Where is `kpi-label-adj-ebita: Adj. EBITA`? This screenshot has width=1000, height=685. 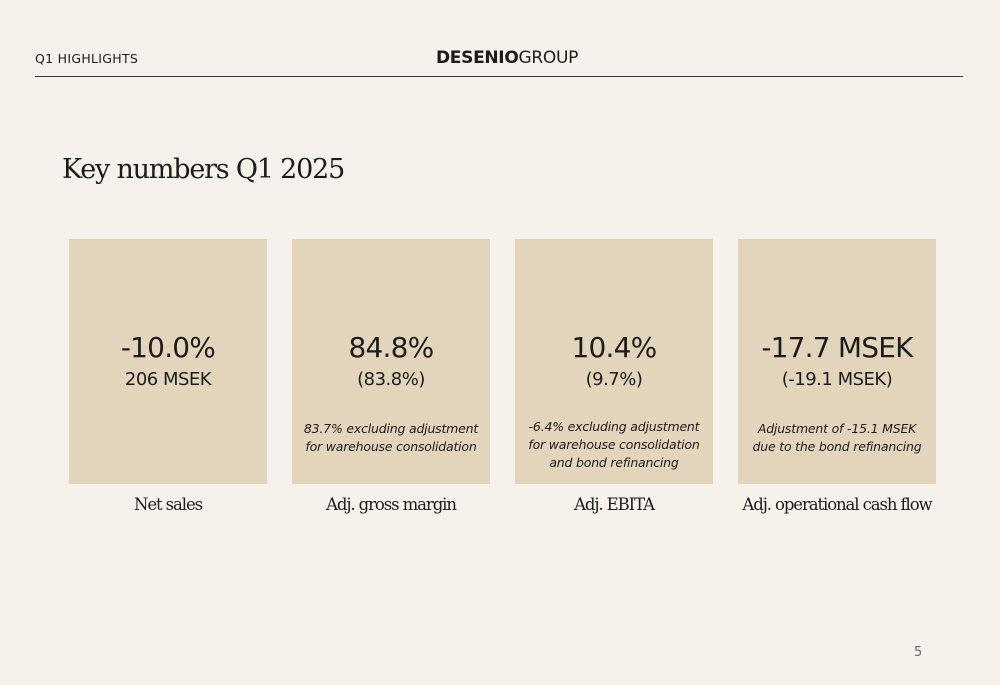 kpi-label-adj-ebita: Adj. EBITA is located at coordinates (614, 504).